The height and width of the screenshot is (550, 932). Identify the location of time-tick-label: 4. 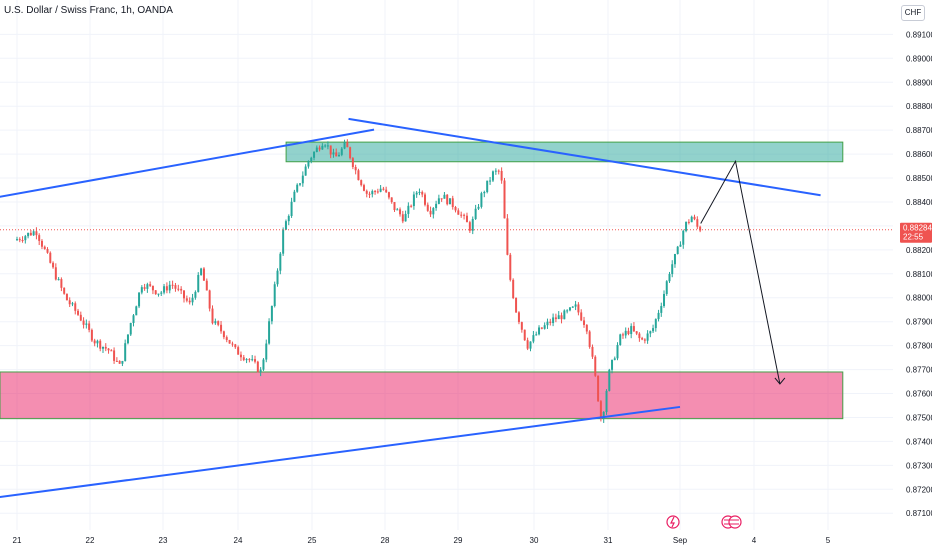
(754, 540).